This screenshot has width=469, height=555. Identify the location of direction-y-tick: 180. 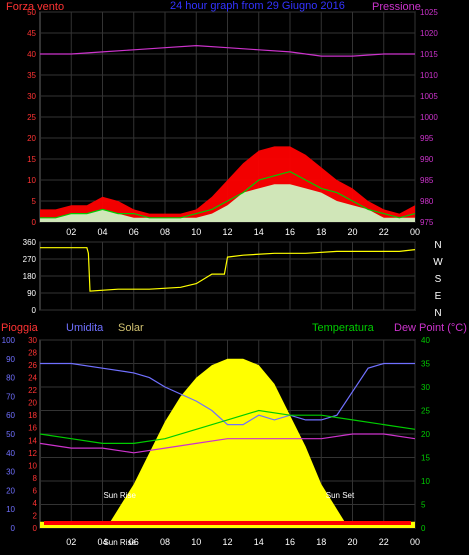
(30, 276).